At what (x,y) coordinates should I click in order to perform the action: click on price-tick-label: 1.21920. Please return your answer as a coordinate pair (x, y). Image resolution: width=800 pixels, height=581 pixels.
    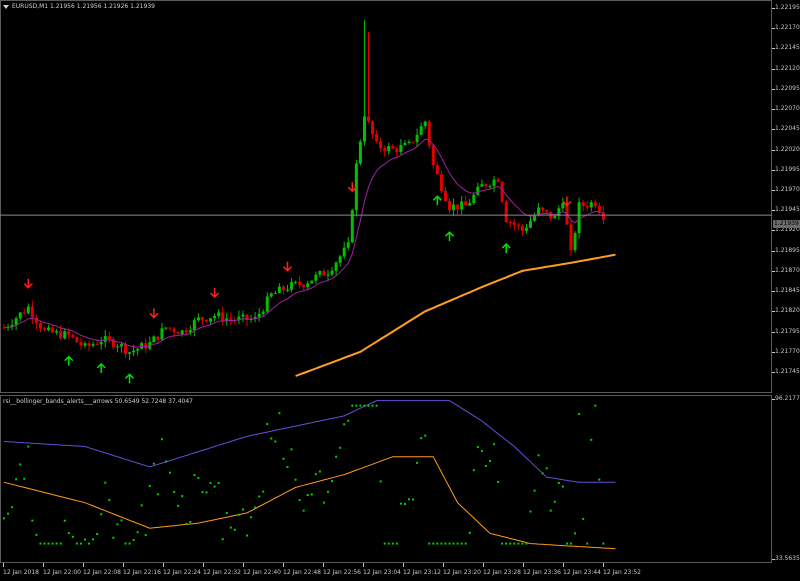
    Looking at the image, I should click on (786, 230).